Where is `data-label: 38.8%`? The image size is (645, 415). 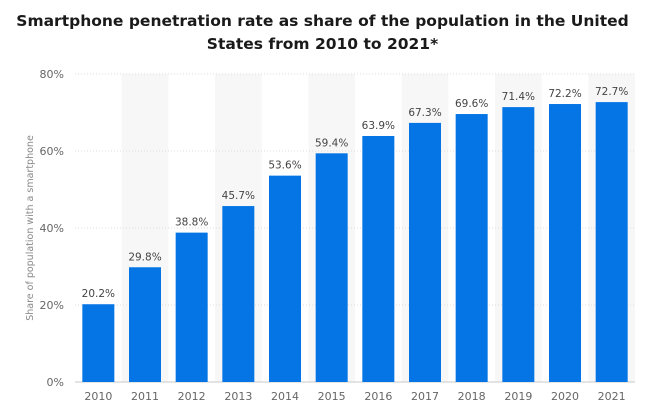 data-label: 38.8% is located at coordinates (191, 223).